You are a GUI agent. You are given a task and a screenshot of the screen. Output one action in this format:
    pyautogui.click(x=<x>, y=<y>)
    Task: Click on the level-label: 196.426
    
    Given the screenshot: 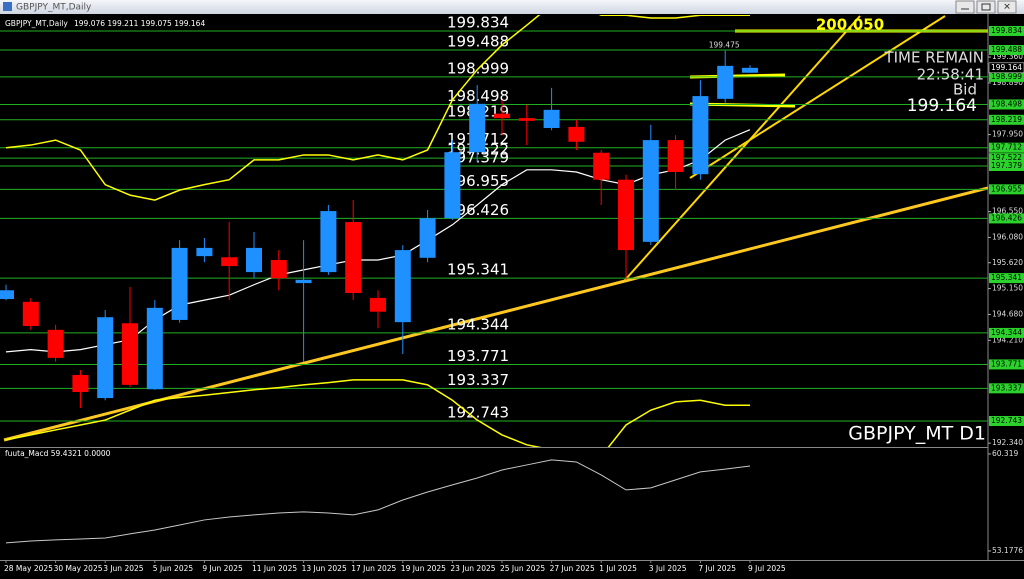 What is the action you would take?
    pyautogui.click(x=478, y=210)
    